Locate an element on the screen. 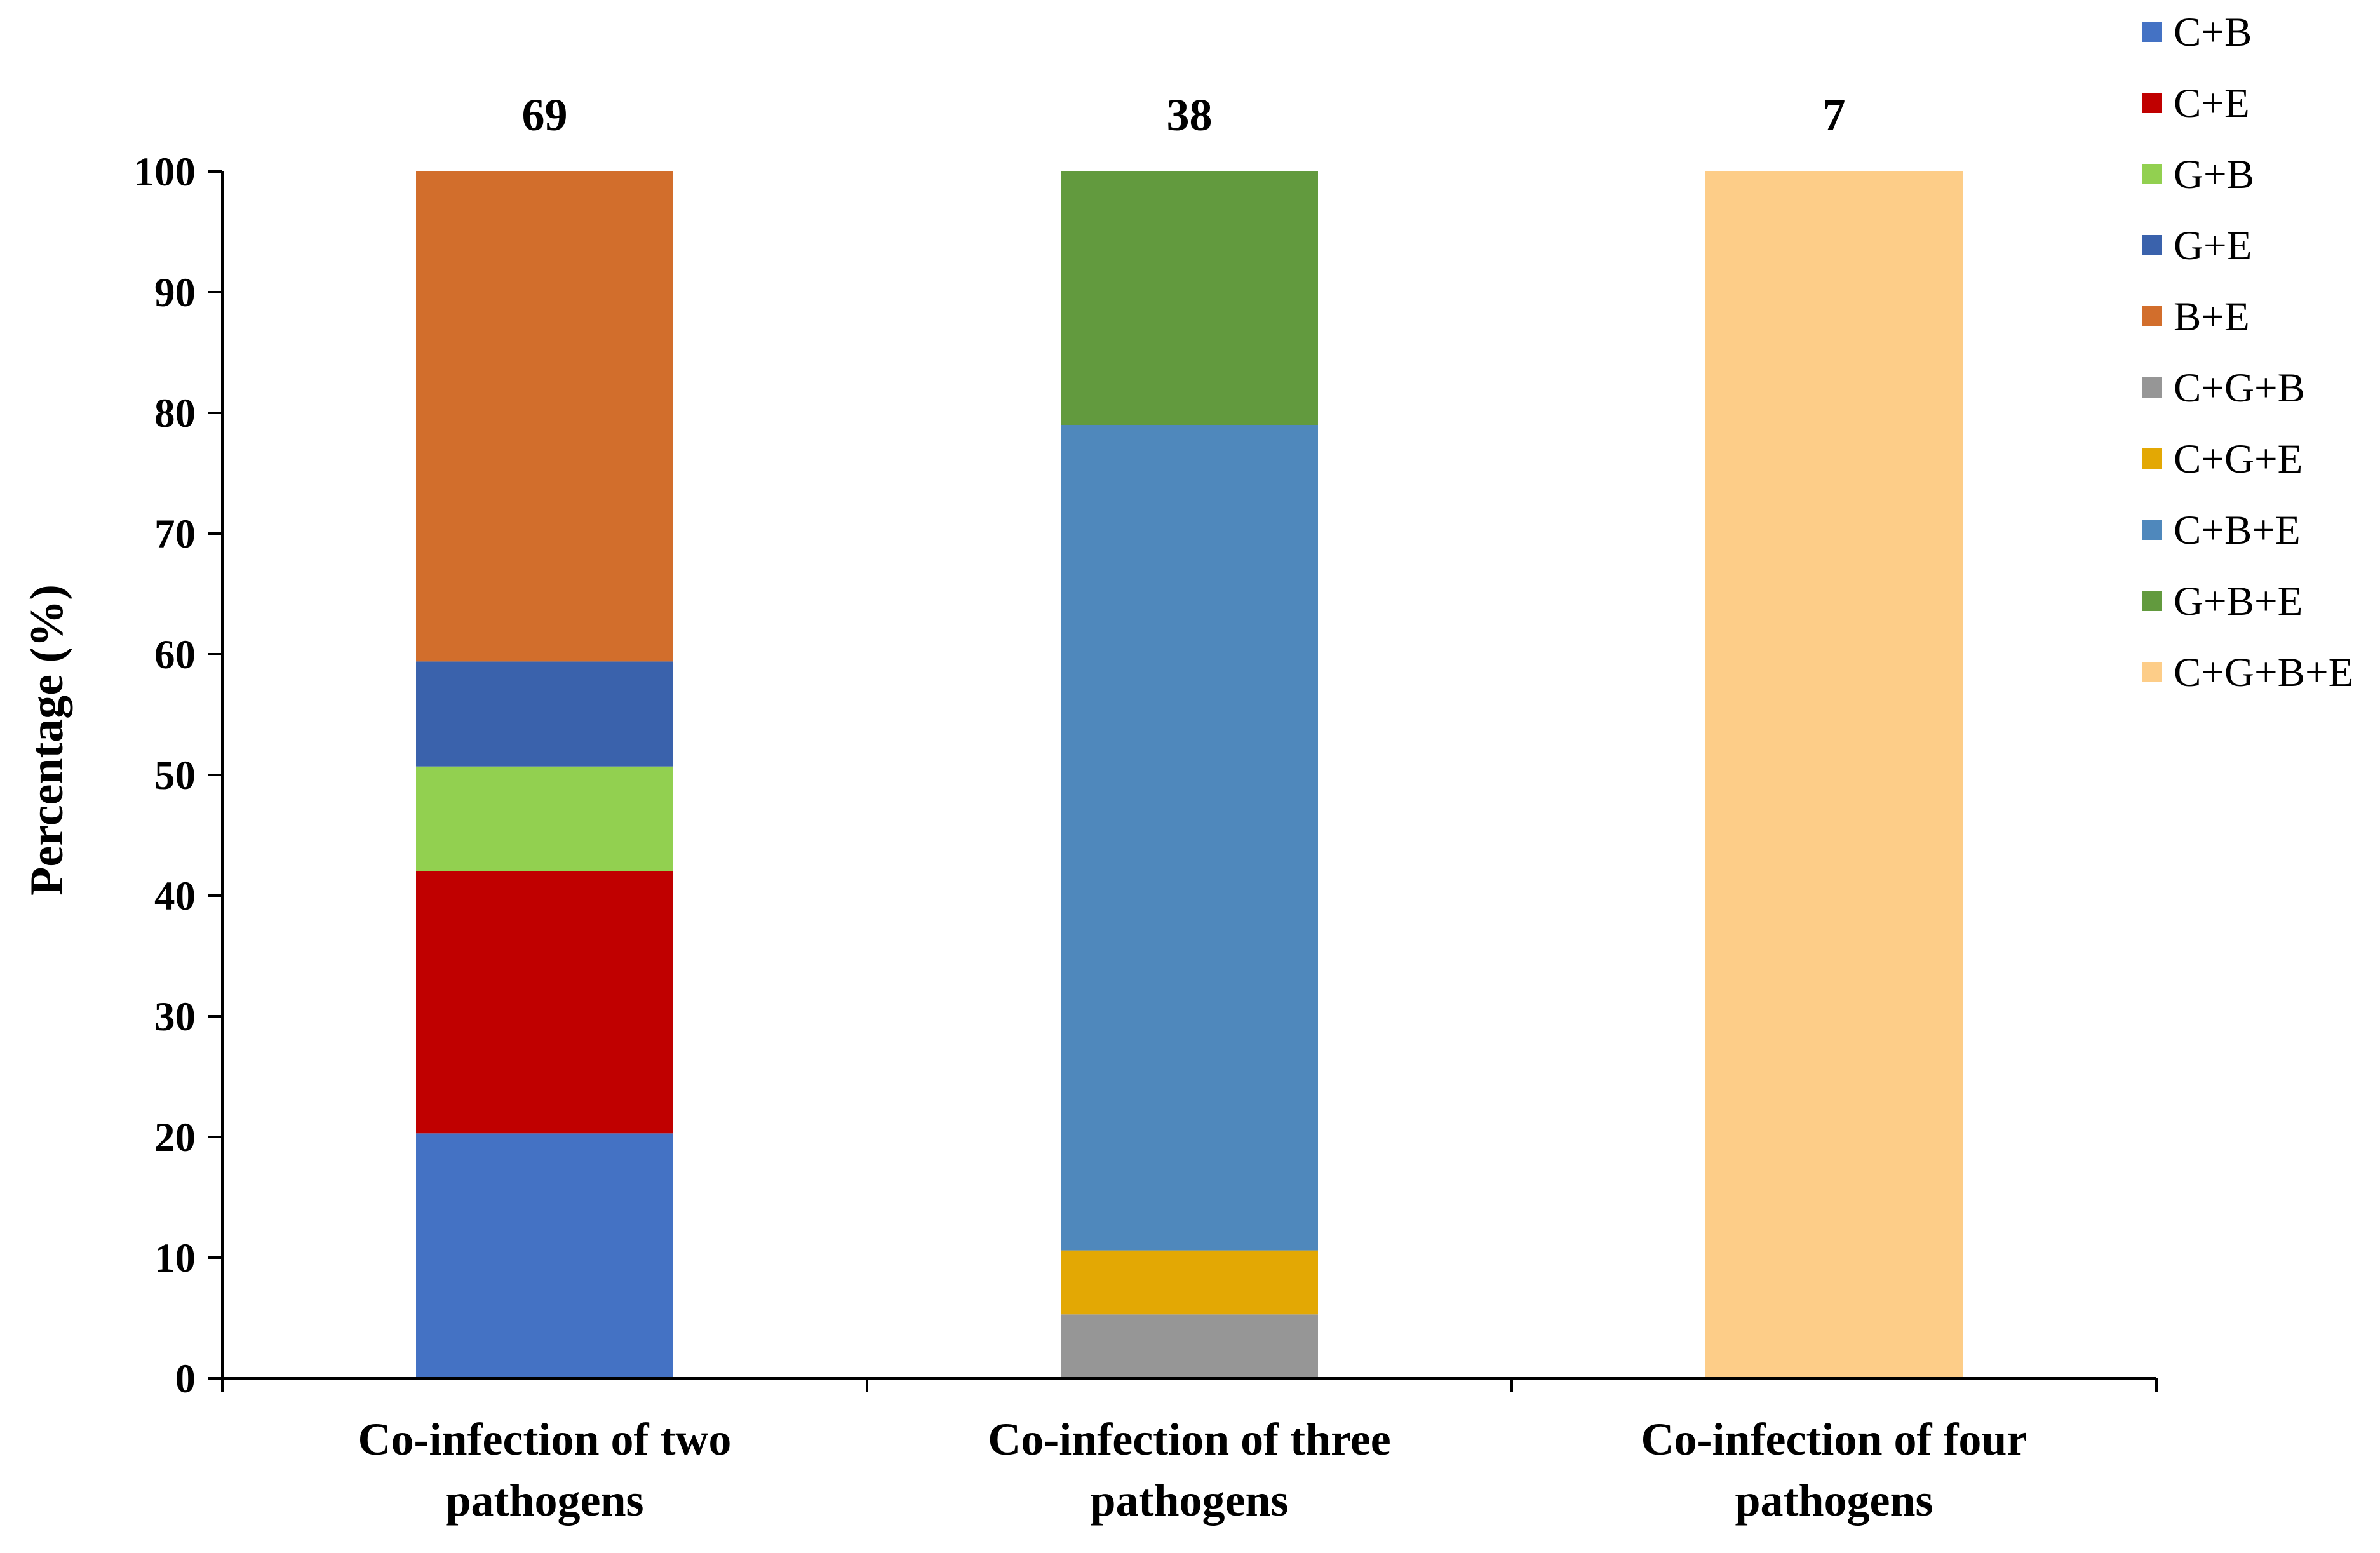  legend-label-c-g-b: C+G+B is located at coordinates (2239, 388).